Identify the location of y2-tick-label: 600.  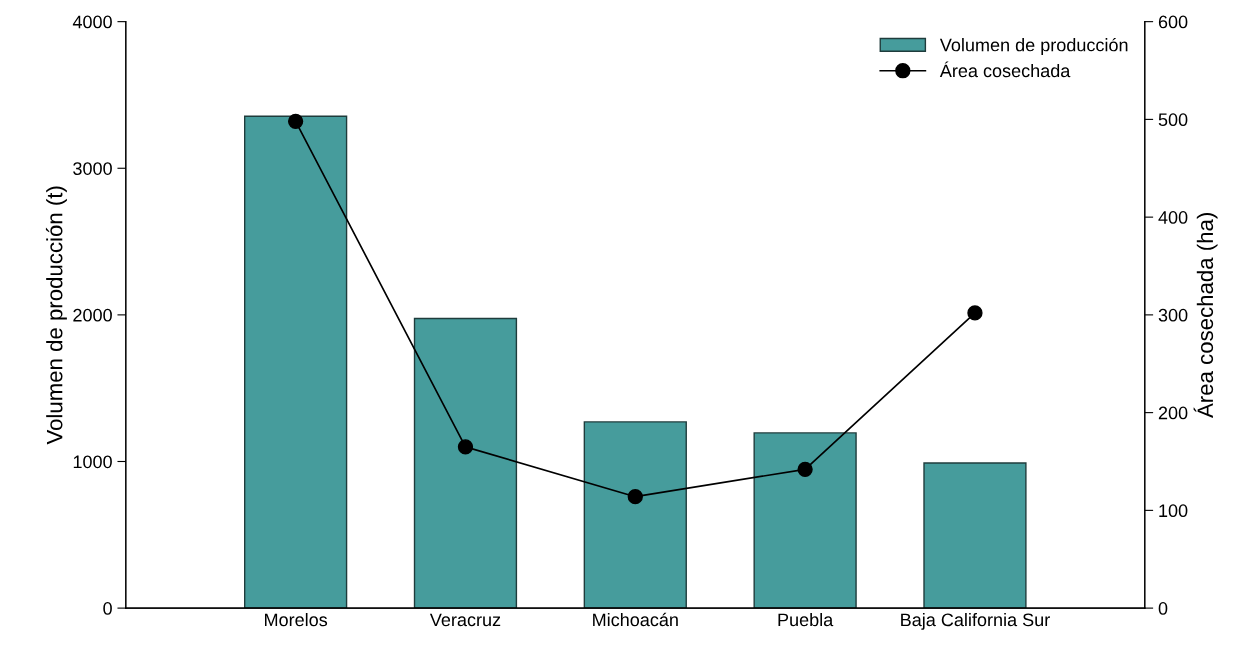
(1173, 22).